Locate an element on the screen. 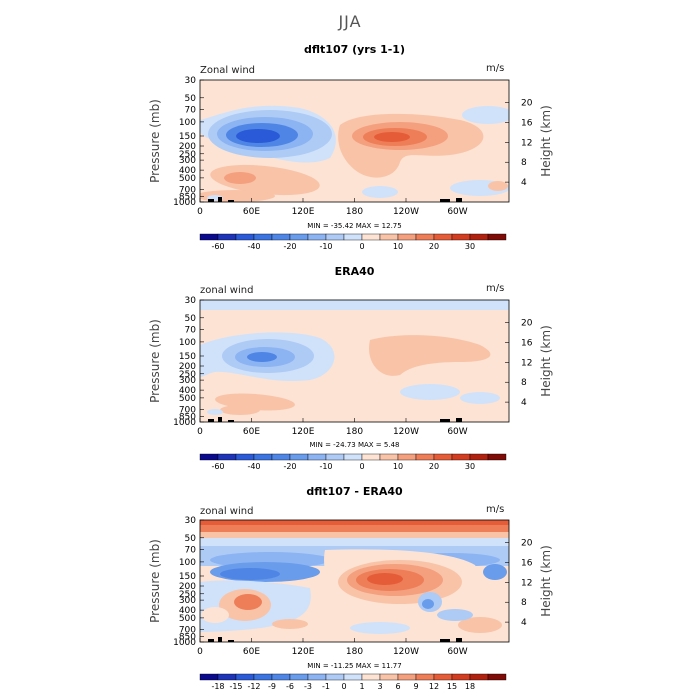 The height and width of the screenshot is (700, 700). colorbar-label: 15 is located at coordinates (452, 686).